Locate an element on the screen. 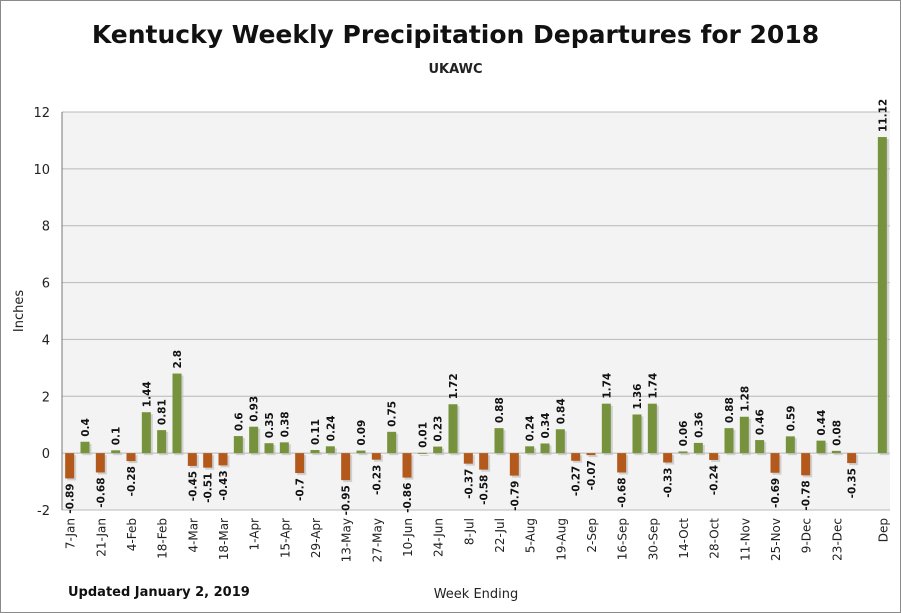 This screenshot has width=901, height=613. data-label: -0.86 is located at coordinates (408, 498).